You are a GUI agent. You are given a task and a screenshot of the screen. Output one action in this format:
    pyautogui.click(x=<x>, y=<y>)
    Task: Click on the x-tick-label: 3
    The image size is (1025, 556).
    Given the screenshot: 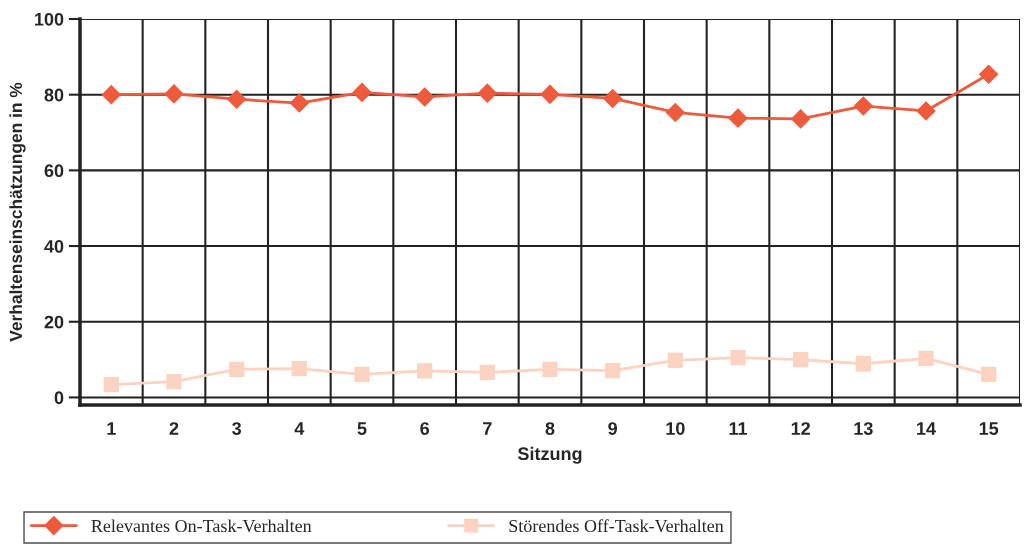 What is the action you would take?
    pyautogui.click(x=237, y=428)
    